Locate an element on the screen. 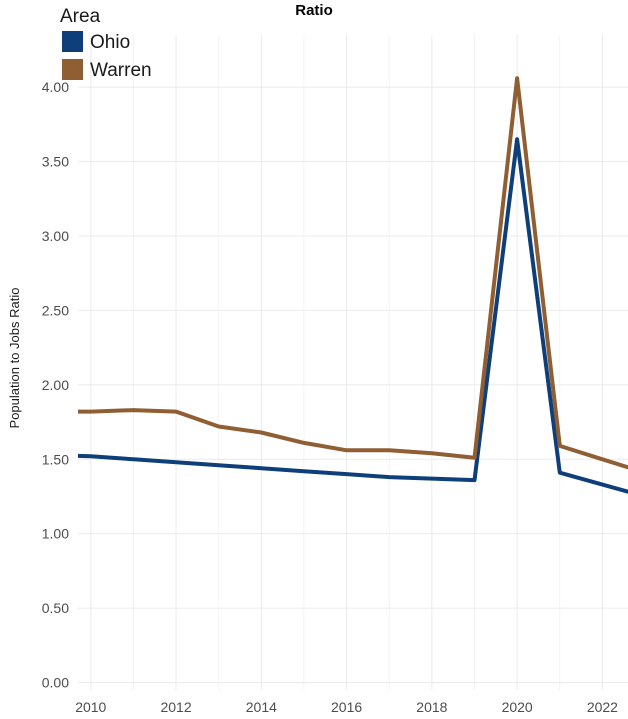  y-tick-label: 2.00 is located at coordinates (55, 385).